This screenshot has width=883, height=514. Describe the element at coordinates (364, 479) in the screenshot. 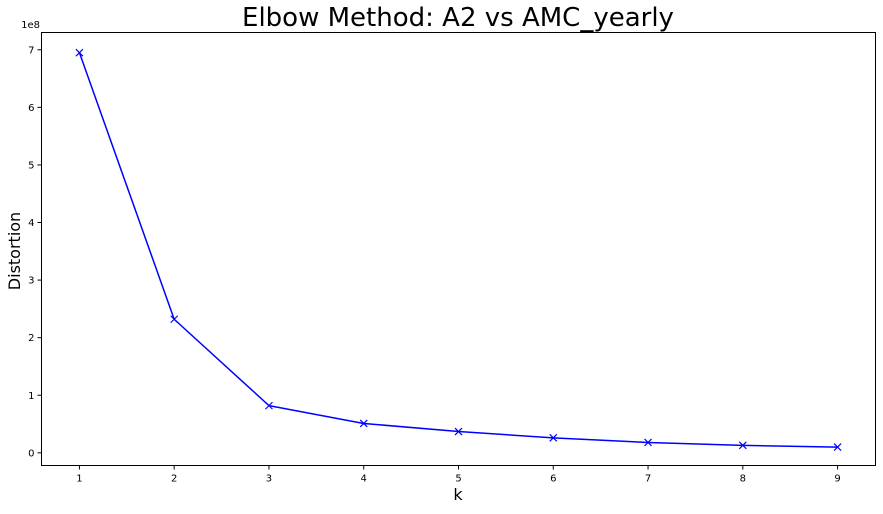

I see `x-tick-label: 4` at that location.